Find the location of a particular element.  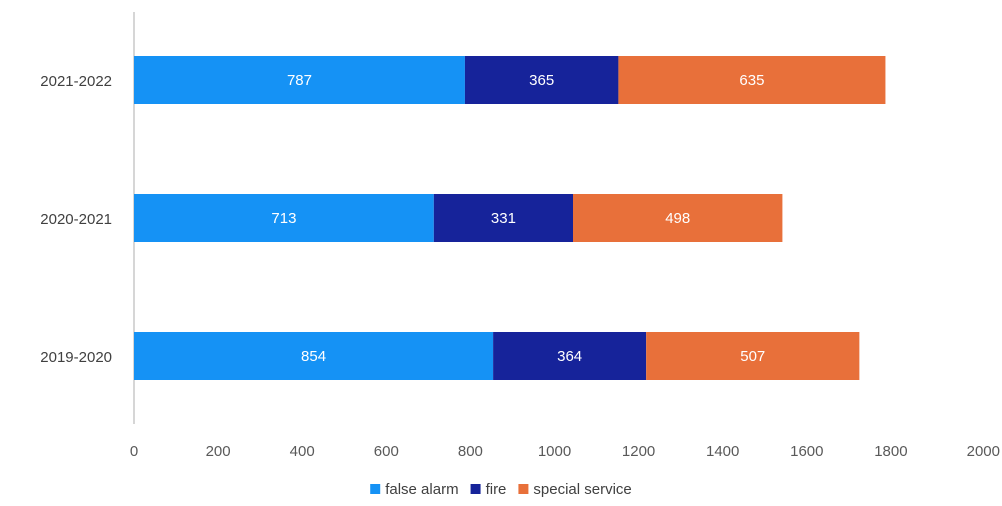

legend-label-fire: fire is located at coordinates (496, 489).